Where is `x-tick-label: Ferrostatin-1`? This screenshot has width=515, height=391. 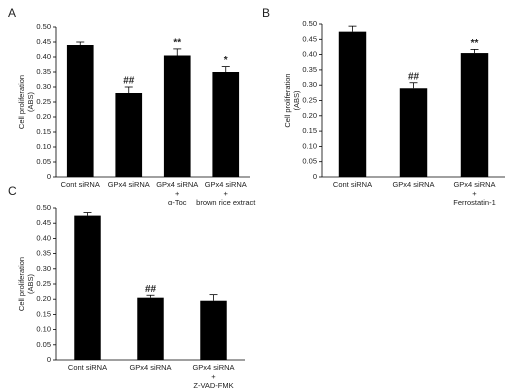 x-tick-label: Ferrostatin-1 is located at coordinates (474, 202).